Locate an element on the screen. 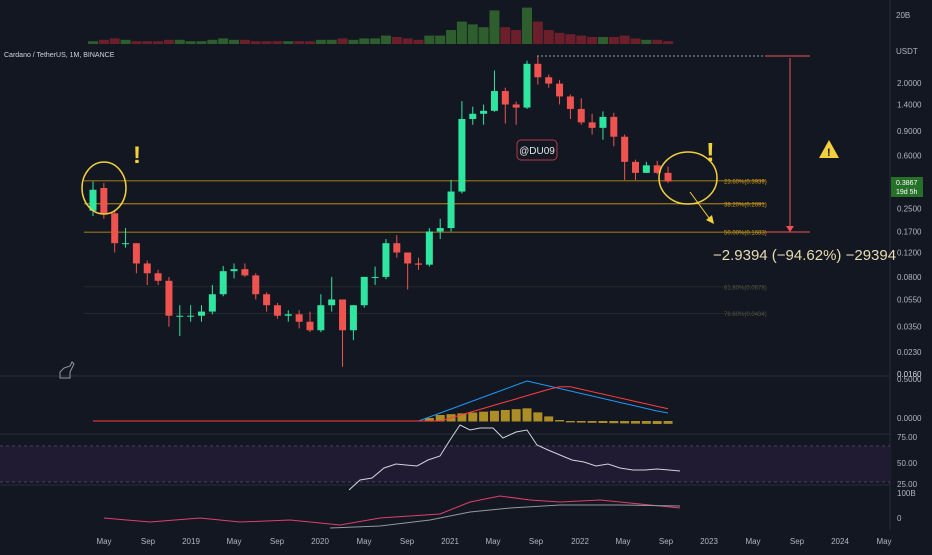 This screenshot has height=555, width=932. price-tick-label: 2.0000 is located at coordinates (909, 83).